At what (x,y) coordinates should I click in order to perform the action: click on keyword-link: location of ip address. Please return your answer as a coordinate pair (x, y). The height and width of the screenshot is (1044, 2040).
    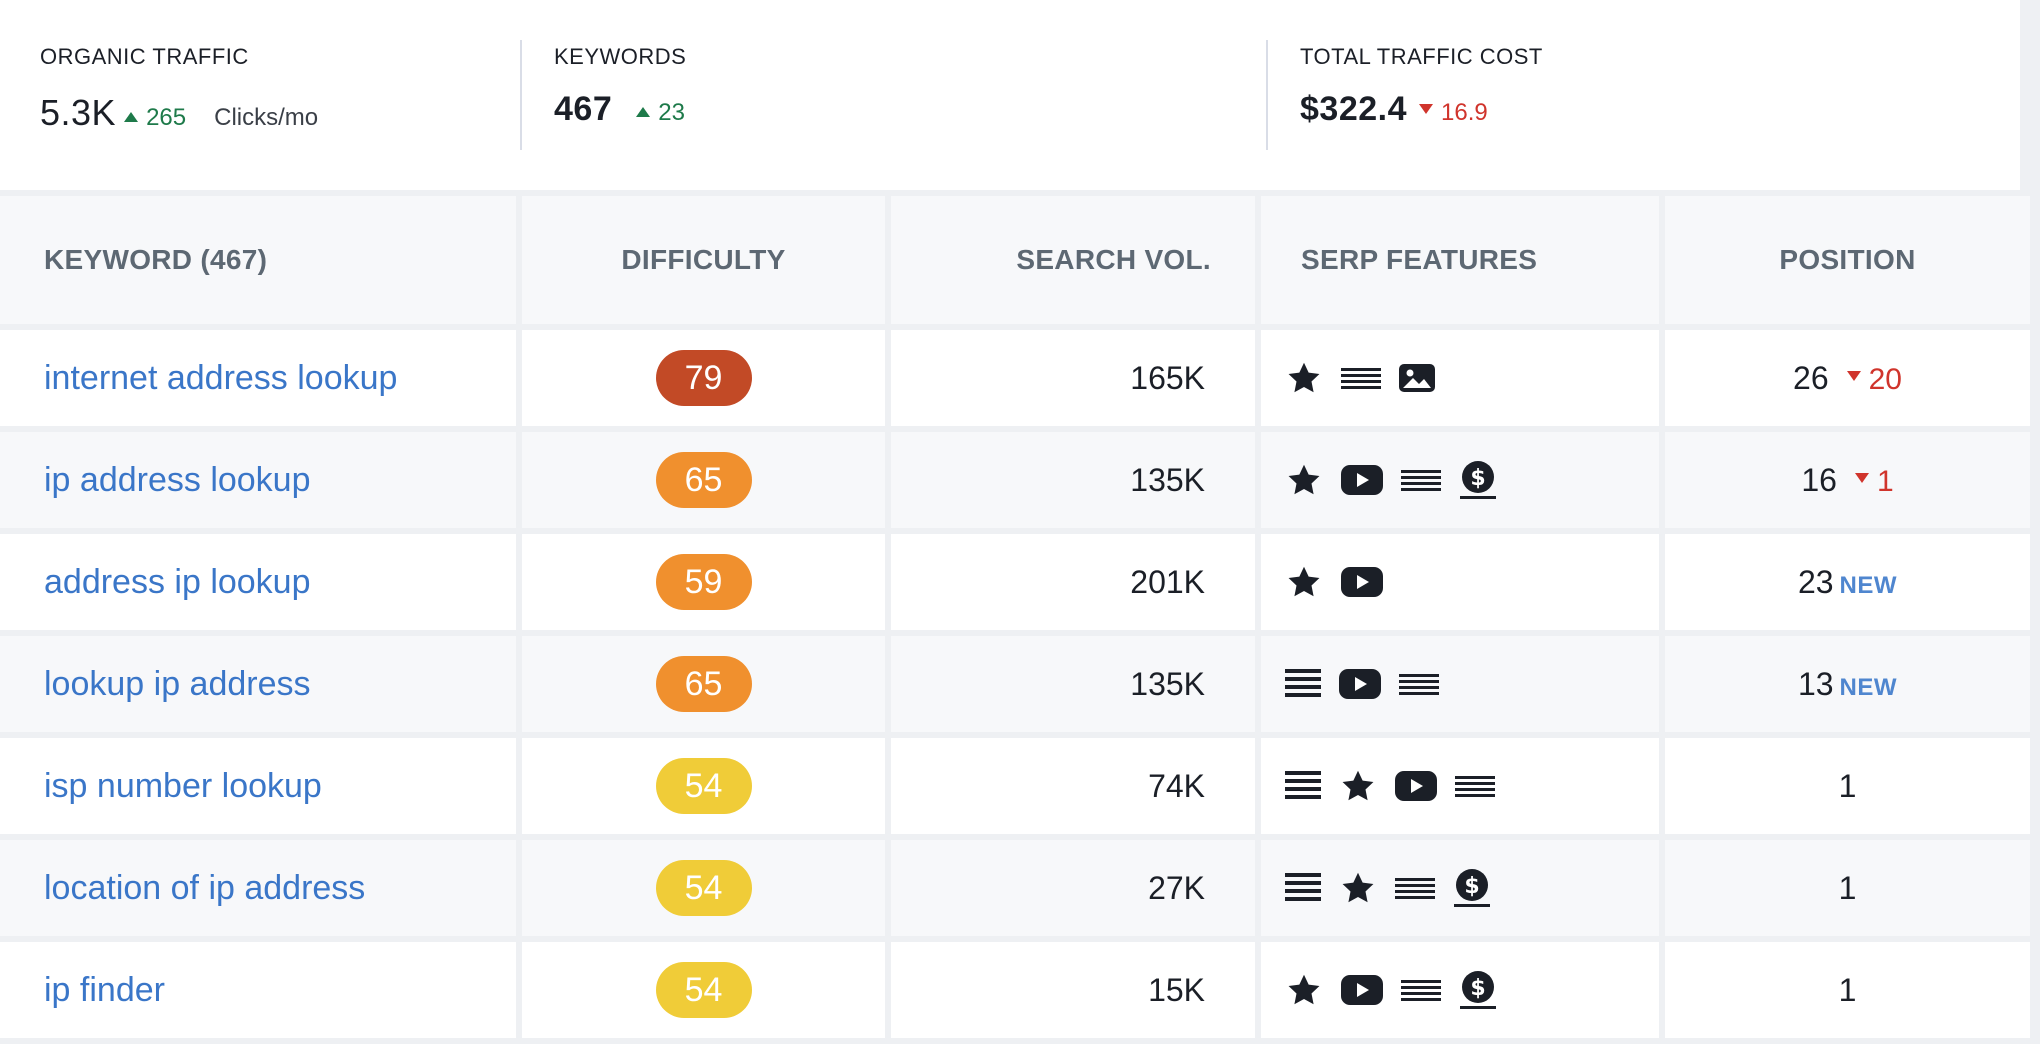
    Looking at the image, I should click on (261, 891).